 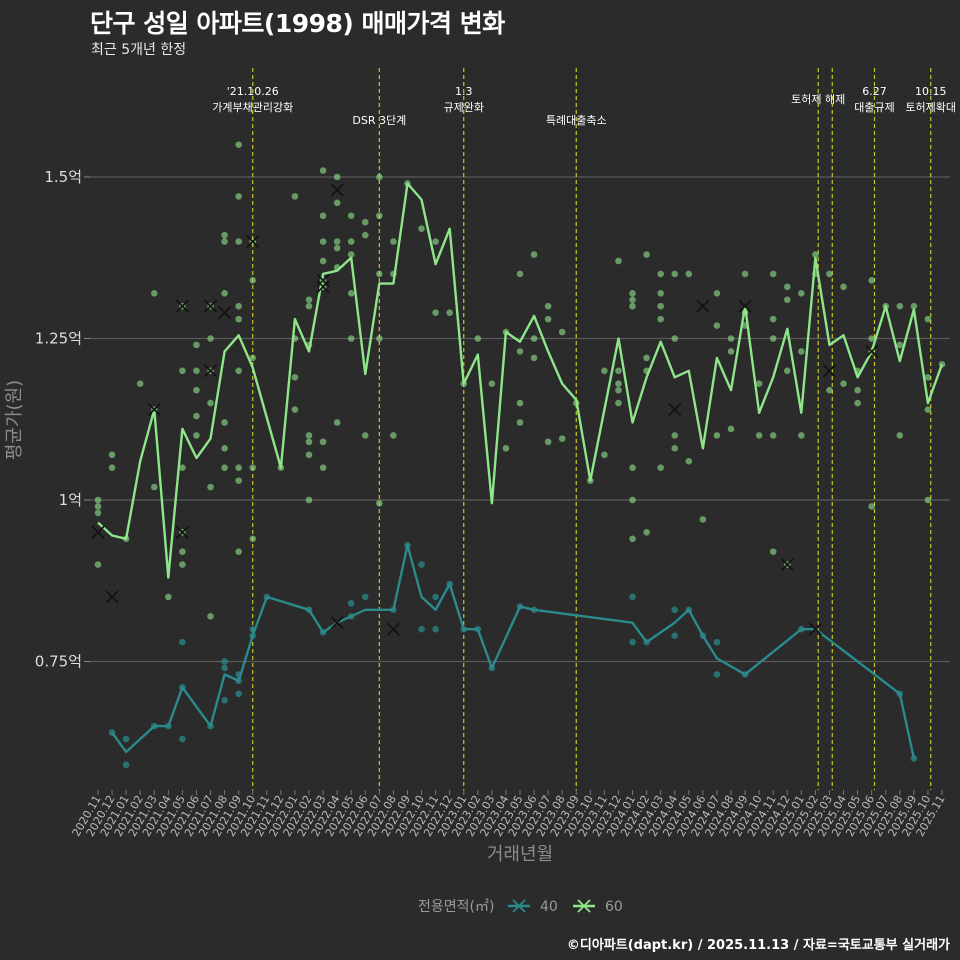 What do you see at coordinates (456, 907) in the screenshot?
I see `legend-title: 전용면적(㎡)` at bounding box center [456, 907].